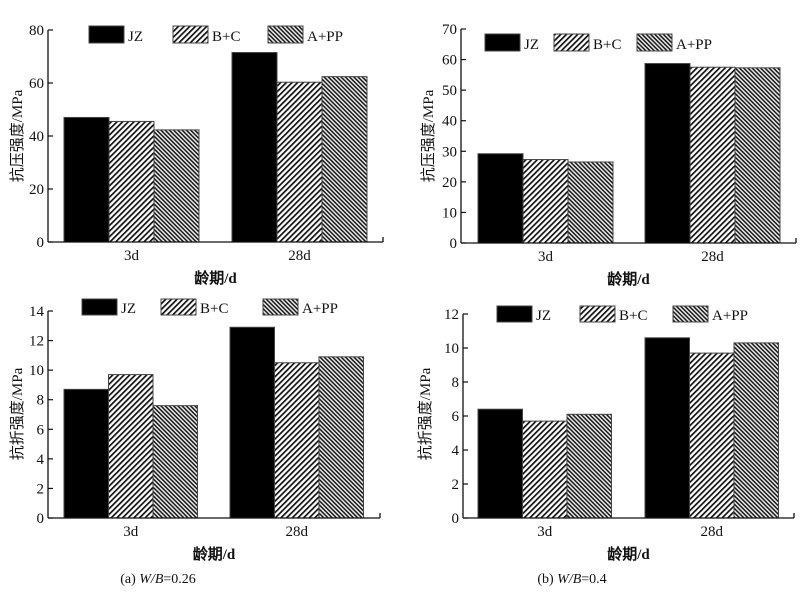 The width and height of the screenshot is (800, 600). What do you see at coordinates (158, 579) in the screenshot?
I see `caption-a: (a) W/B=0.26` at bounding box center [158, 579].